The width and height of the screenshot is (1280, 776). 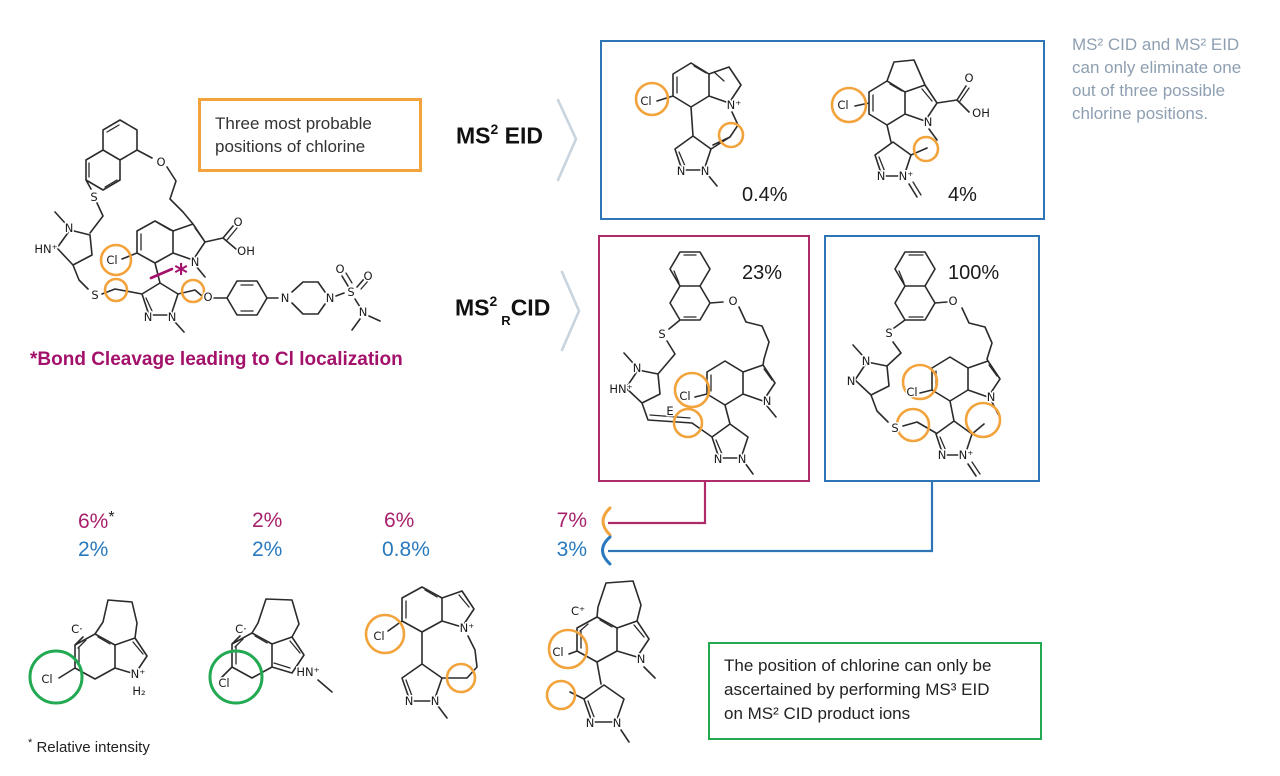 I want to click on ms2-eid-sup: 2, so click(x=494, y=129).